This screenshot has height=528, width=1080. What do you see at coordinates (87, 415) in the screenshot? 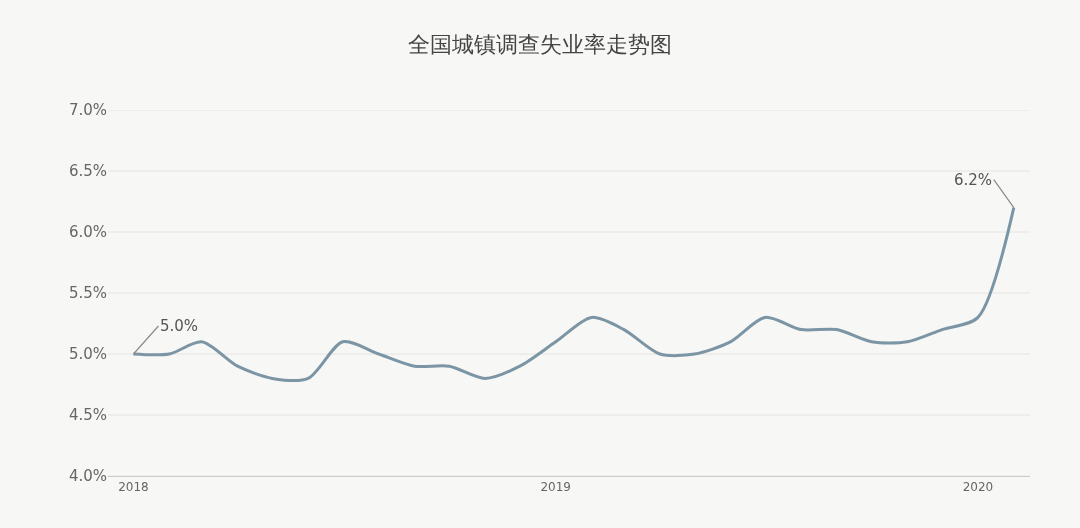
I see `y-tick-label: 4.5%` at bounding box center [87, 415].